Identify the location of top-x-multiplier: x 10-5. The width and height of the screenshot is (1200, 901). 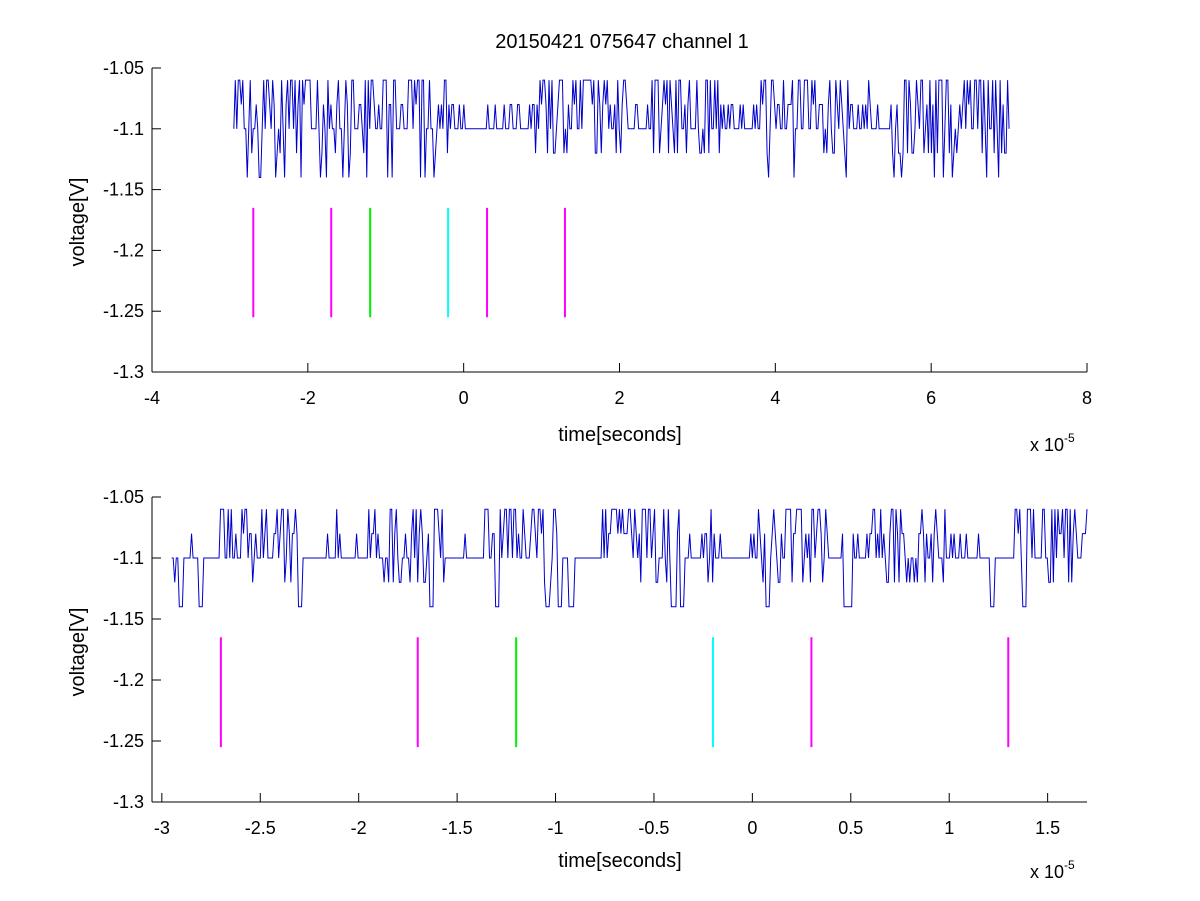
(1052, 443).